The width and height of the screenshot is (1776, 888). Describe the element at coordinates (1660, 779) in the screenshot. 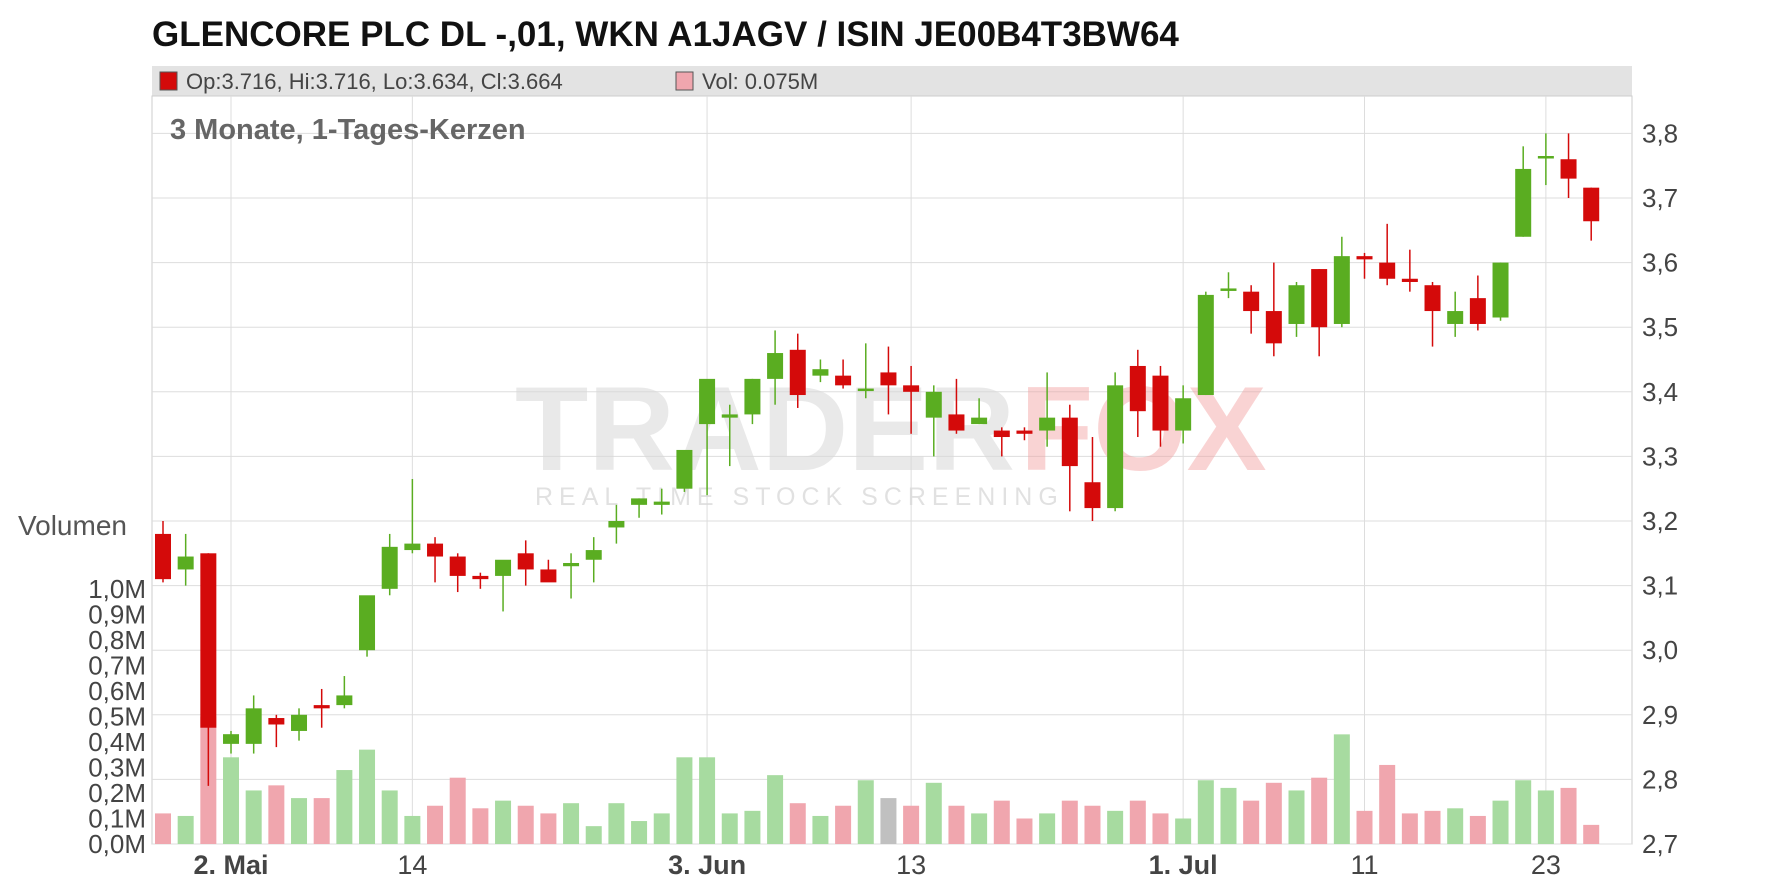

I see `price-tick-label: 2,8` at that location.